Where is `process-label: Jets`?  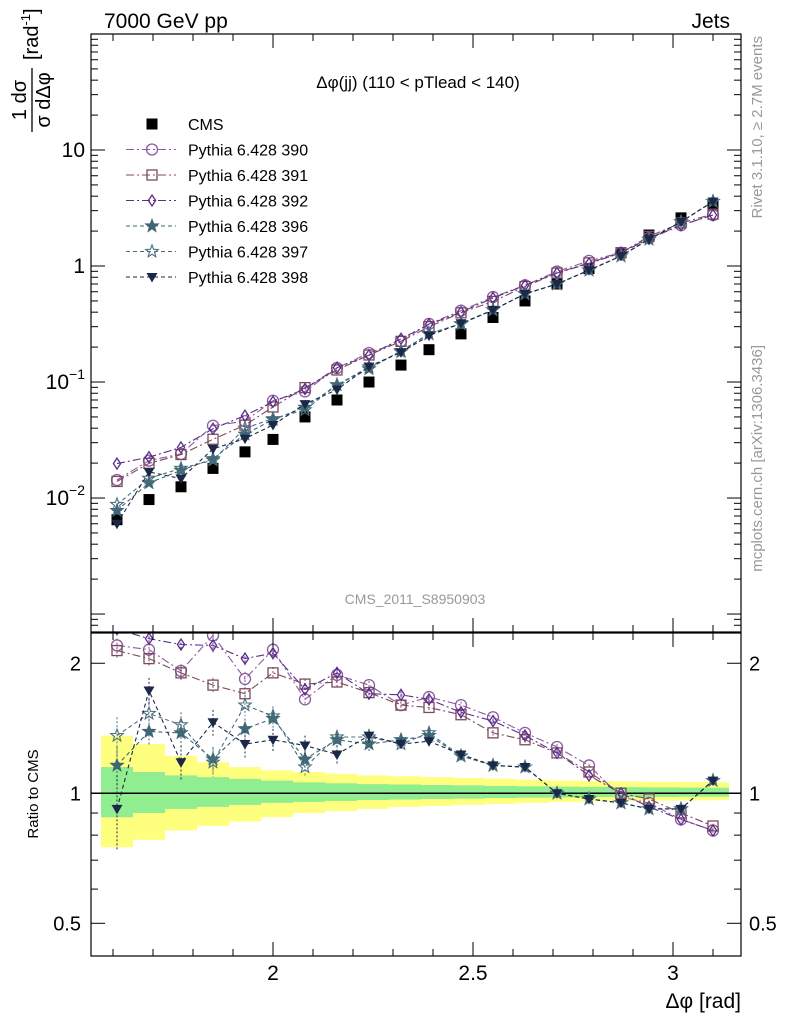 process-label: Jets is located at coordinates (710, 21).